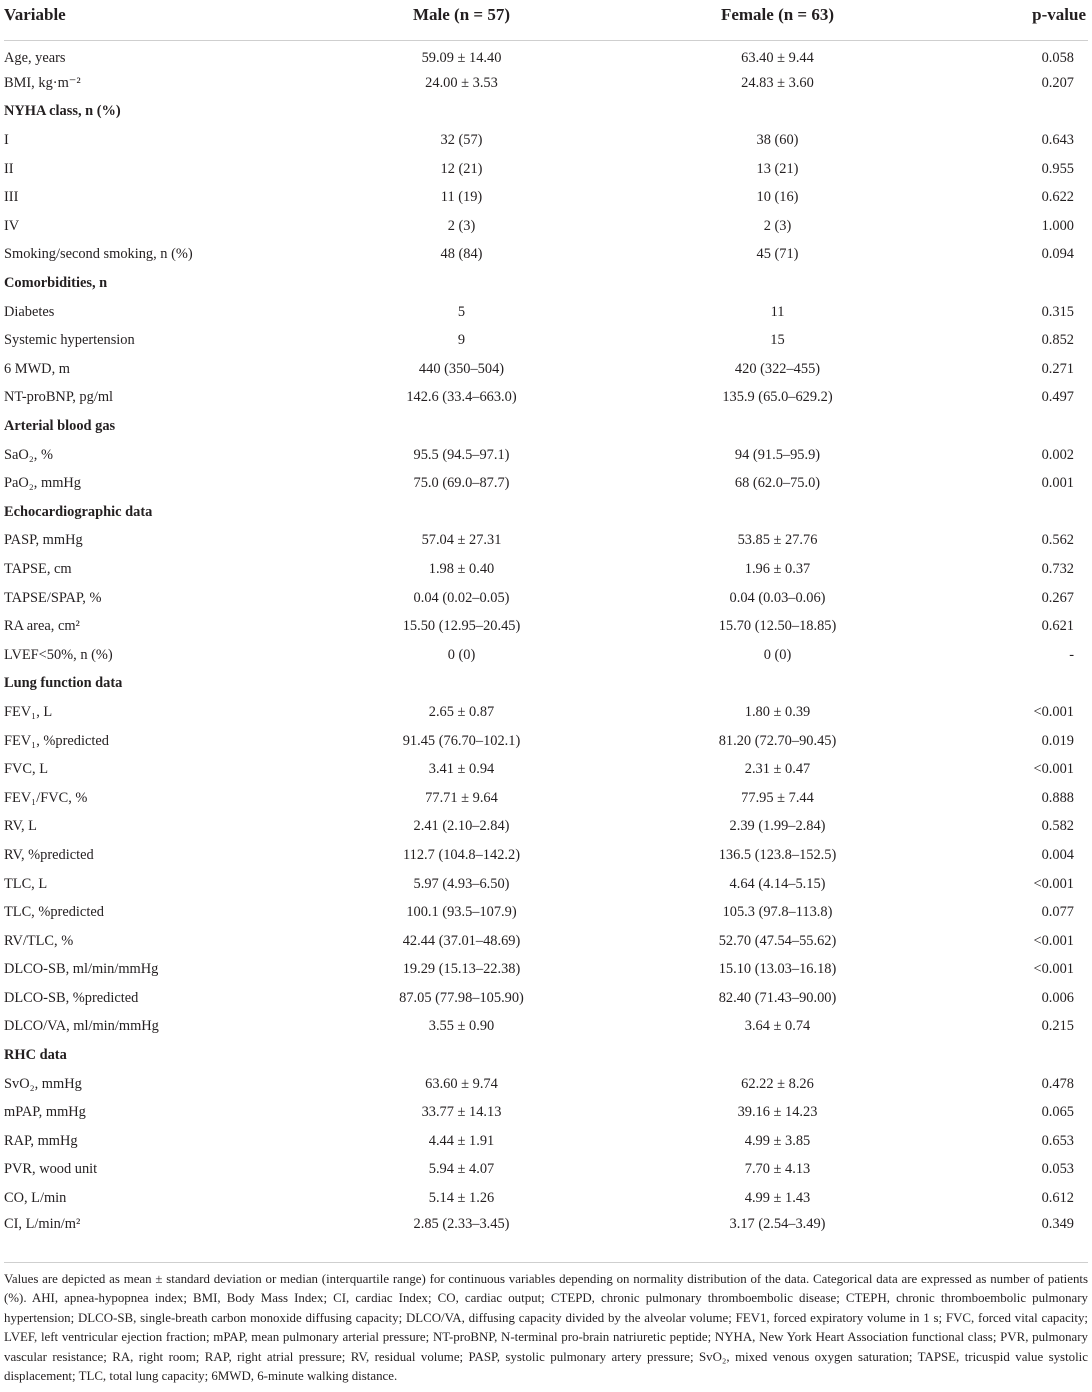  I want to click on male-value-cell: 0.04 (0.02–0.05), so click(461, 597).